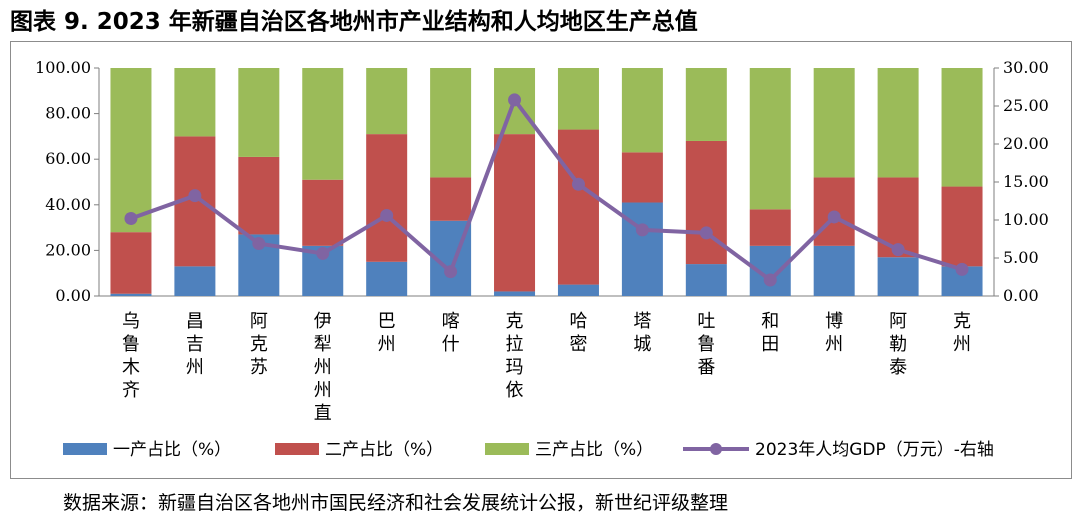 The image size is (1080, 521). Describe the element at coordinates (874, 450) in the screenshot. I see `legend-label-4: 2023年人均GDP（万元）-右轴` at that location.